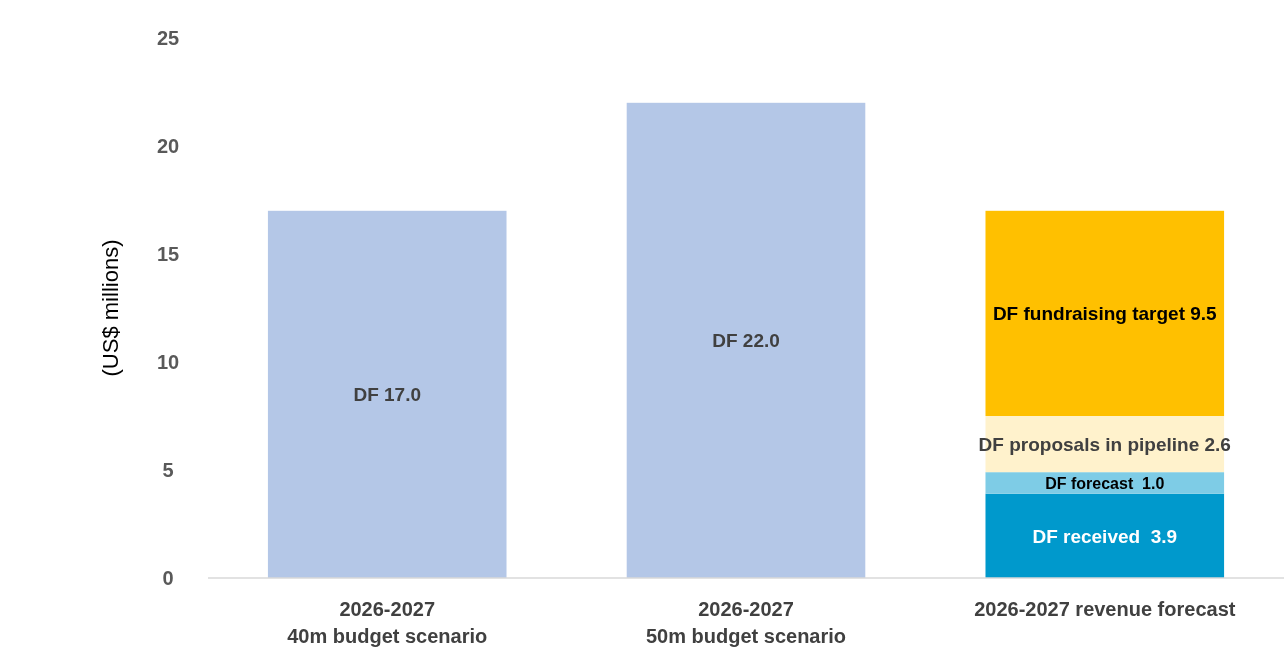  What do you see at coordinates (110, 308) in the screenshot?
I see `y-axis-title: (US$ millions)` at bounding box center [110, 308].